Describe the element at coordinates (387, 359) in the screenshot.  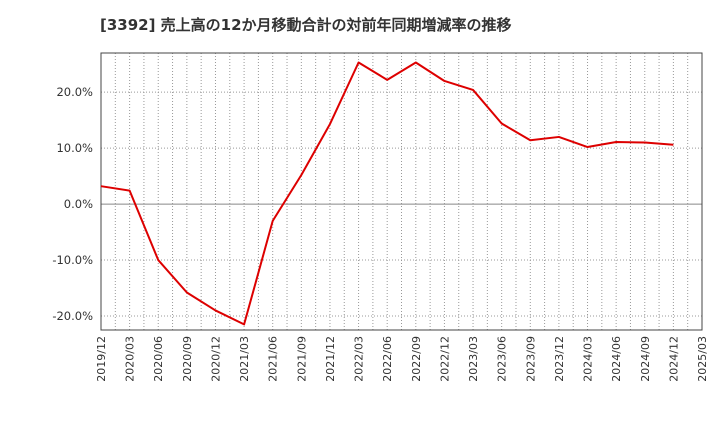
I see `x-tick-label: 2022/06` at that location.